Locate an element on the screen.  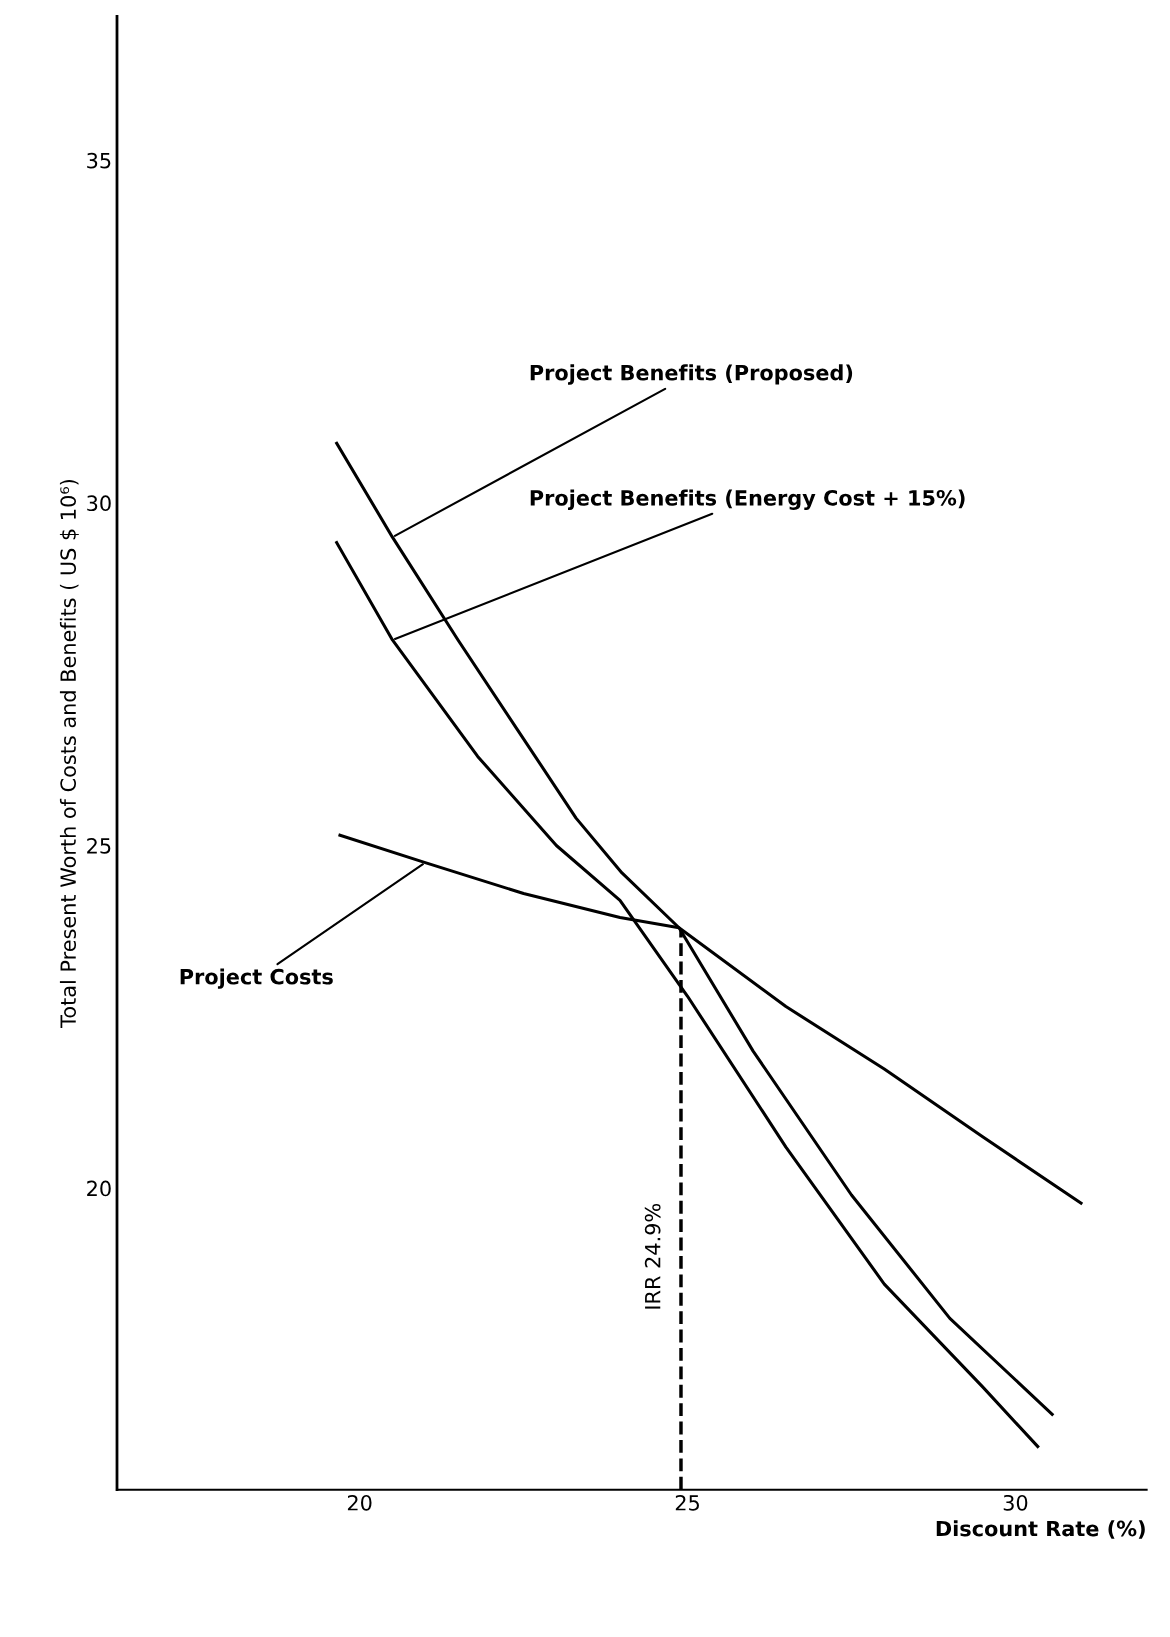
text: Project Costs is located at coordinates (256, 978).